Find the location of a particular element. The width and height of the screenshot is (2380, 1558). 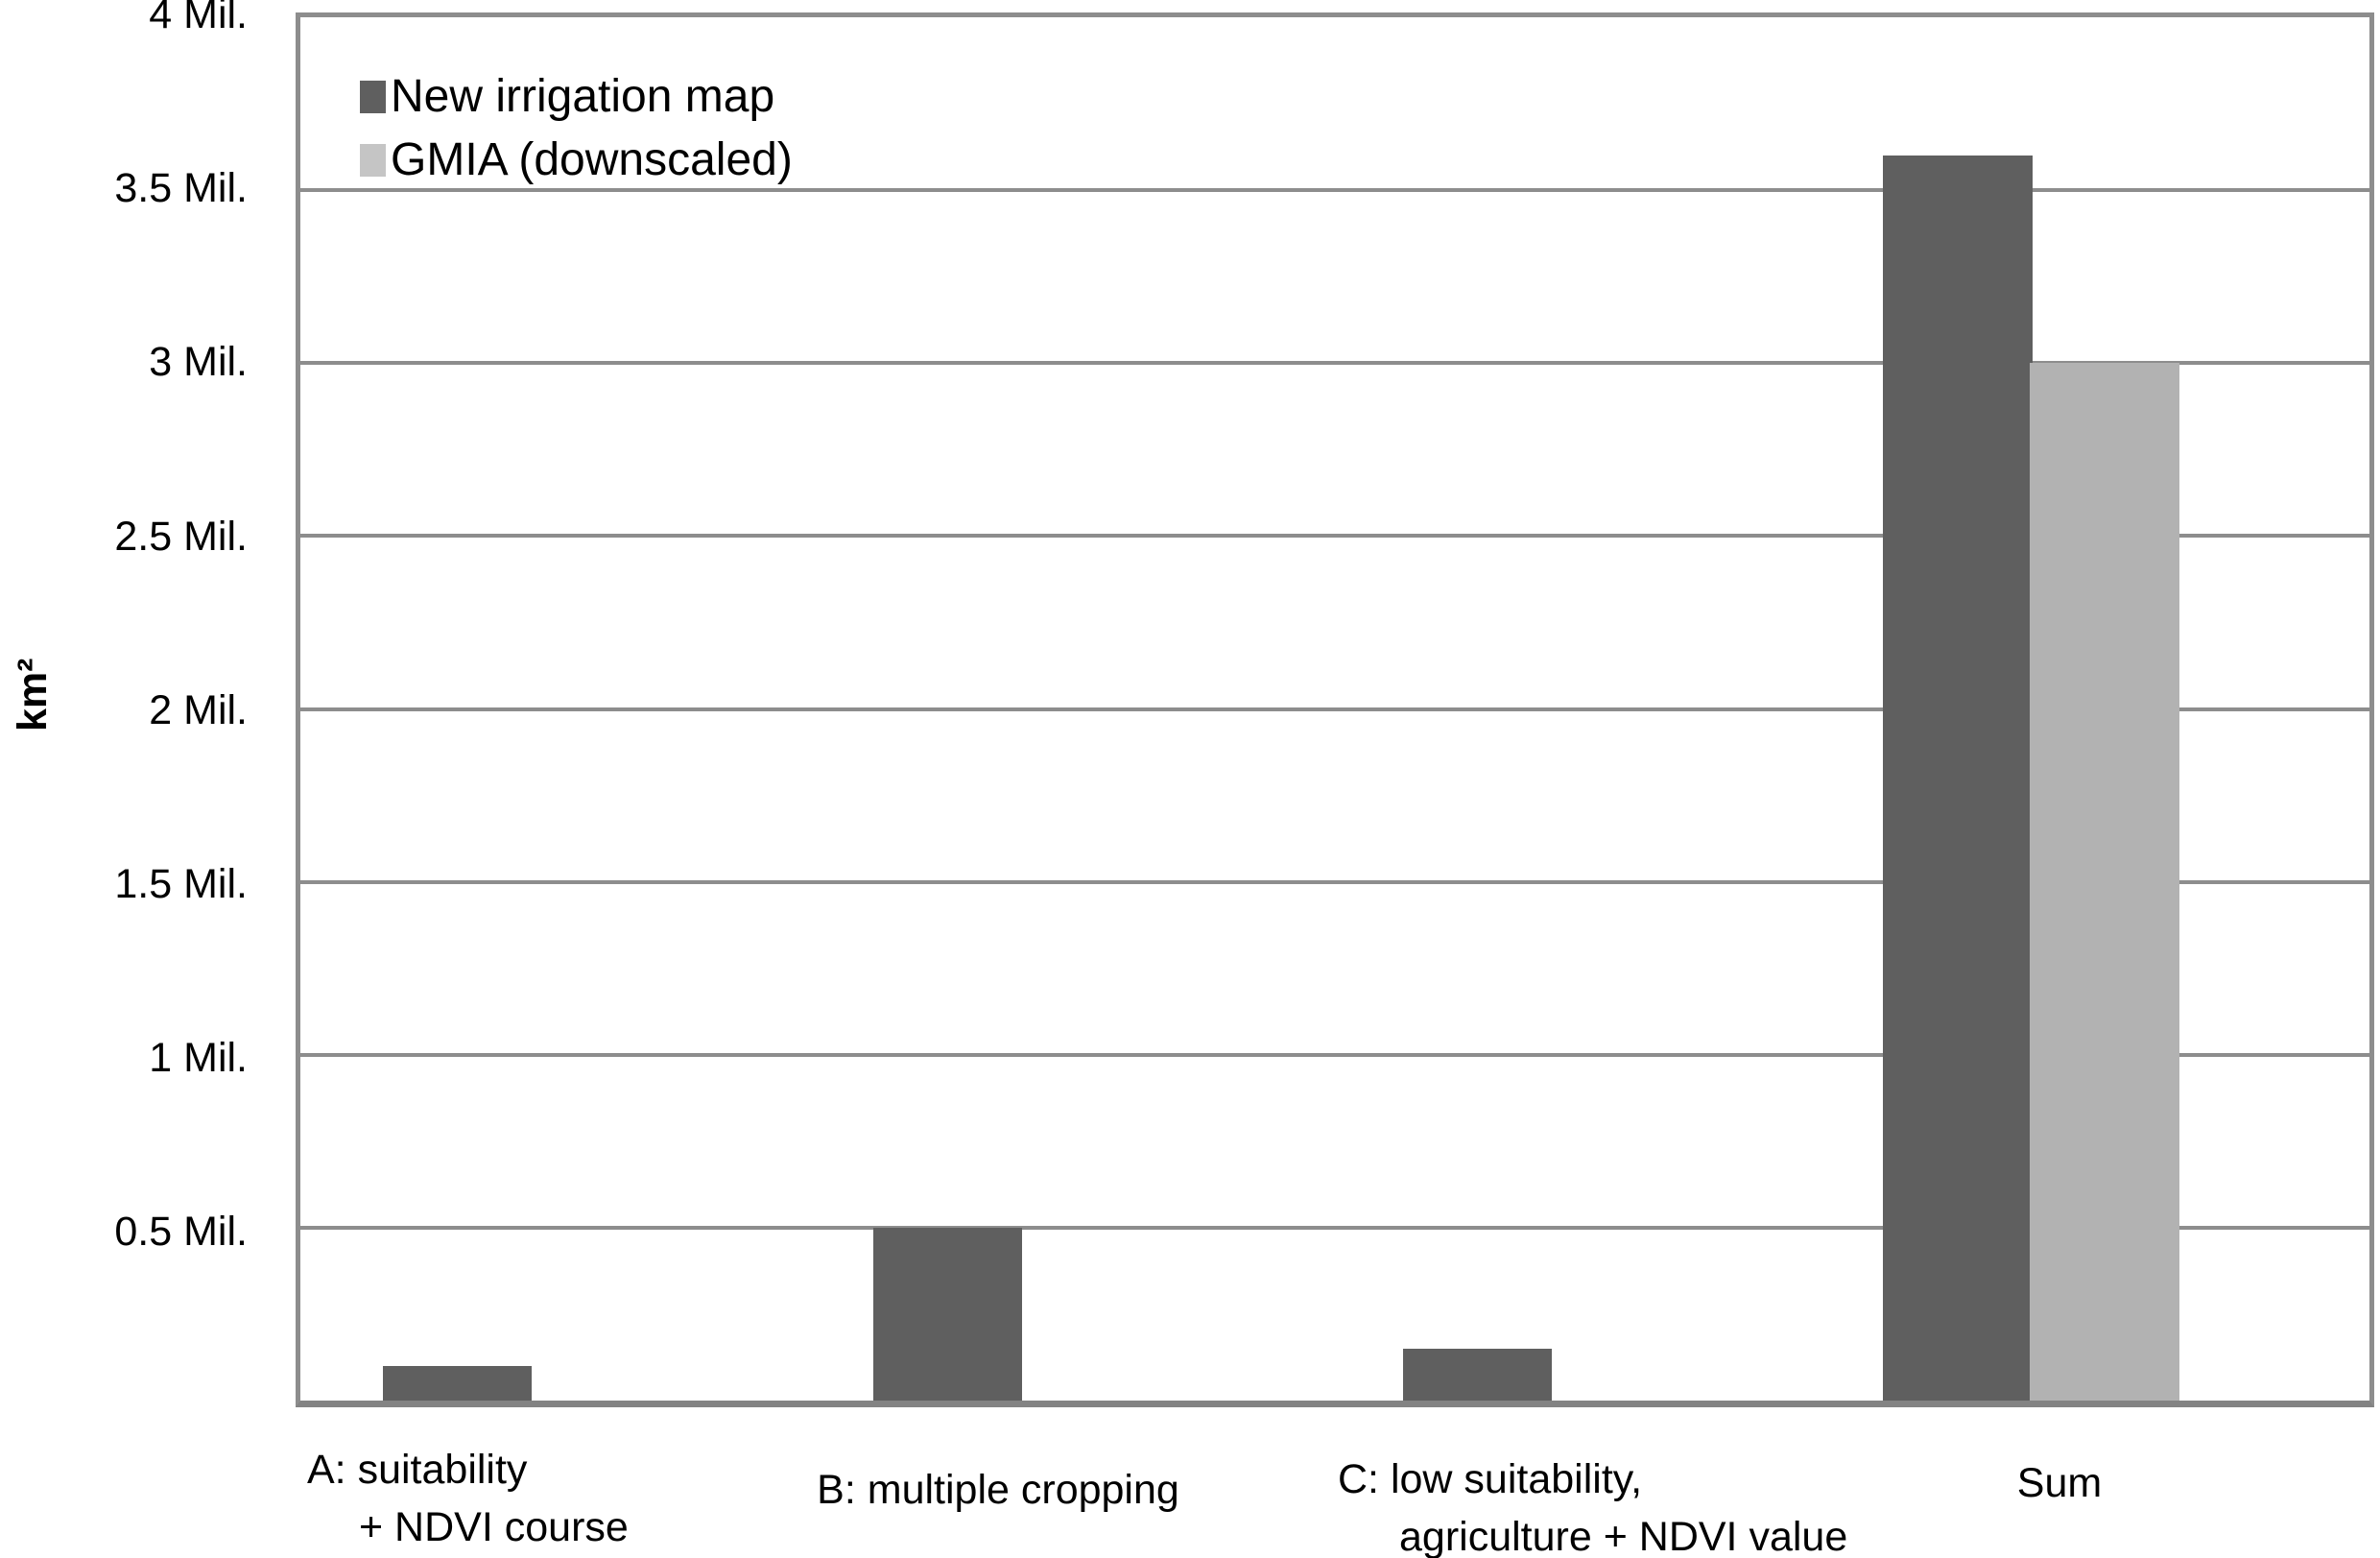

bar-series2-cat4 is located at coordinates (2104, 882).